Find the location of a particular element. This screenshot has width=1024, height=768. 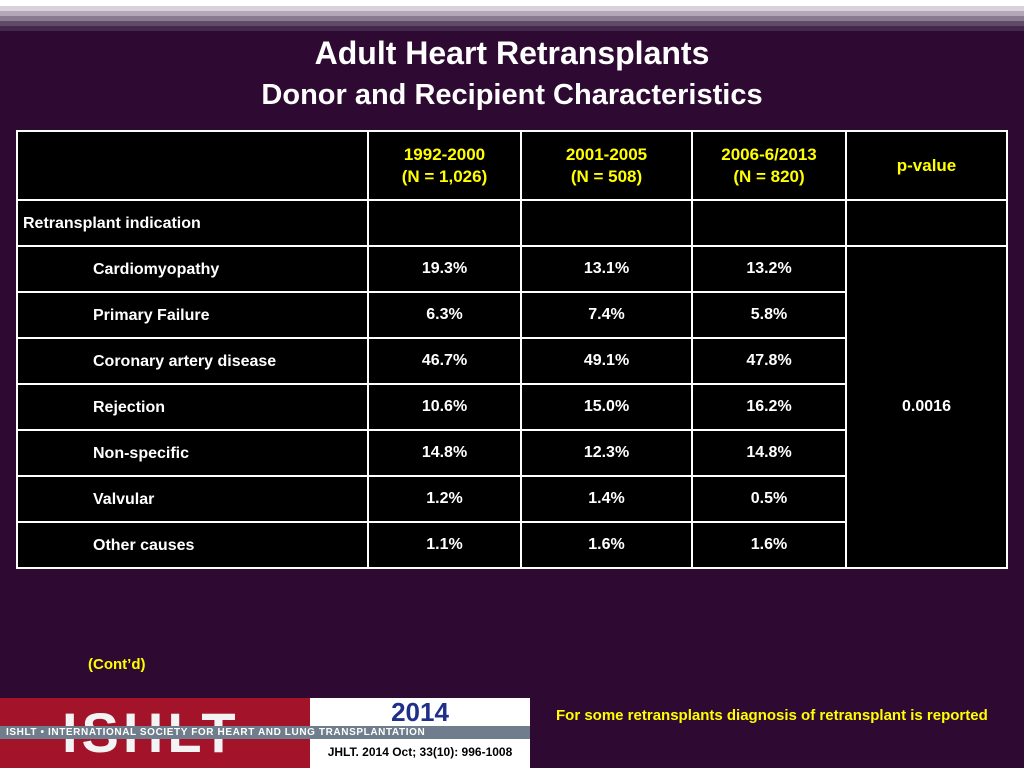

table-cell: 1.1% is located at coordinates (444, 545).